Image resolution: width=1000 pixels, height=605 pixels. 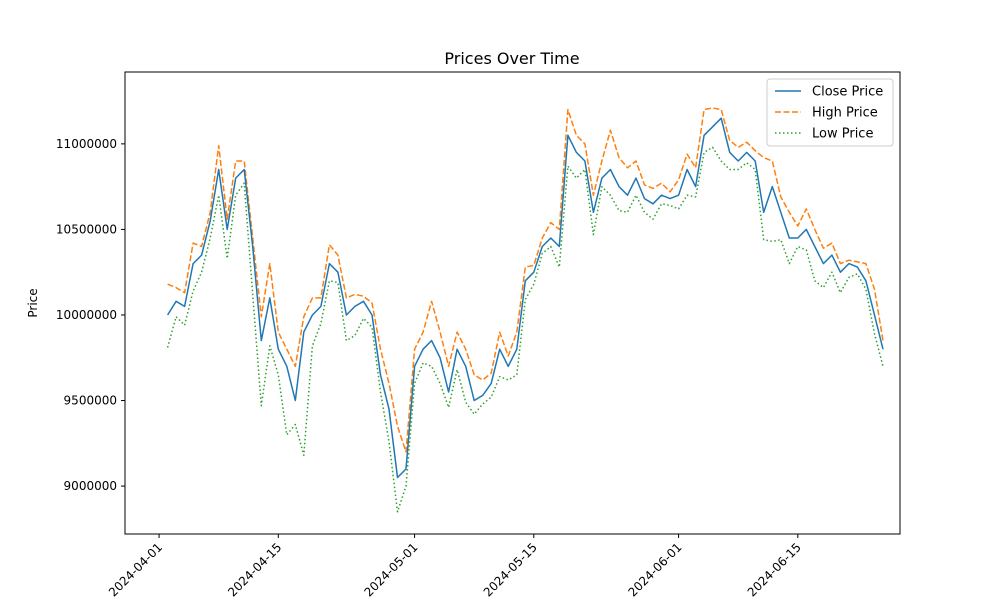 I want to click on y-axis-label: Price, so click(x=33, y=302).